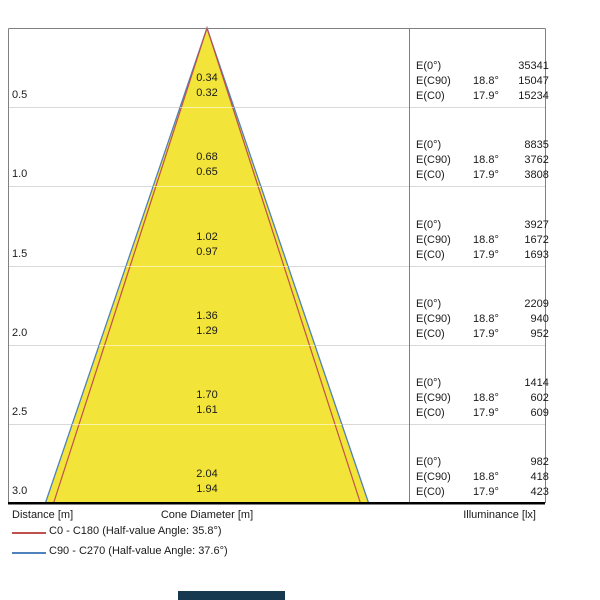 Image resolution: width=600 pixels, height=600 pixels. What do you see at coordinates (207, 157) in the screenshot?
I see `cone-diameter-c90: 0.68` at bounding box center [207, 157].